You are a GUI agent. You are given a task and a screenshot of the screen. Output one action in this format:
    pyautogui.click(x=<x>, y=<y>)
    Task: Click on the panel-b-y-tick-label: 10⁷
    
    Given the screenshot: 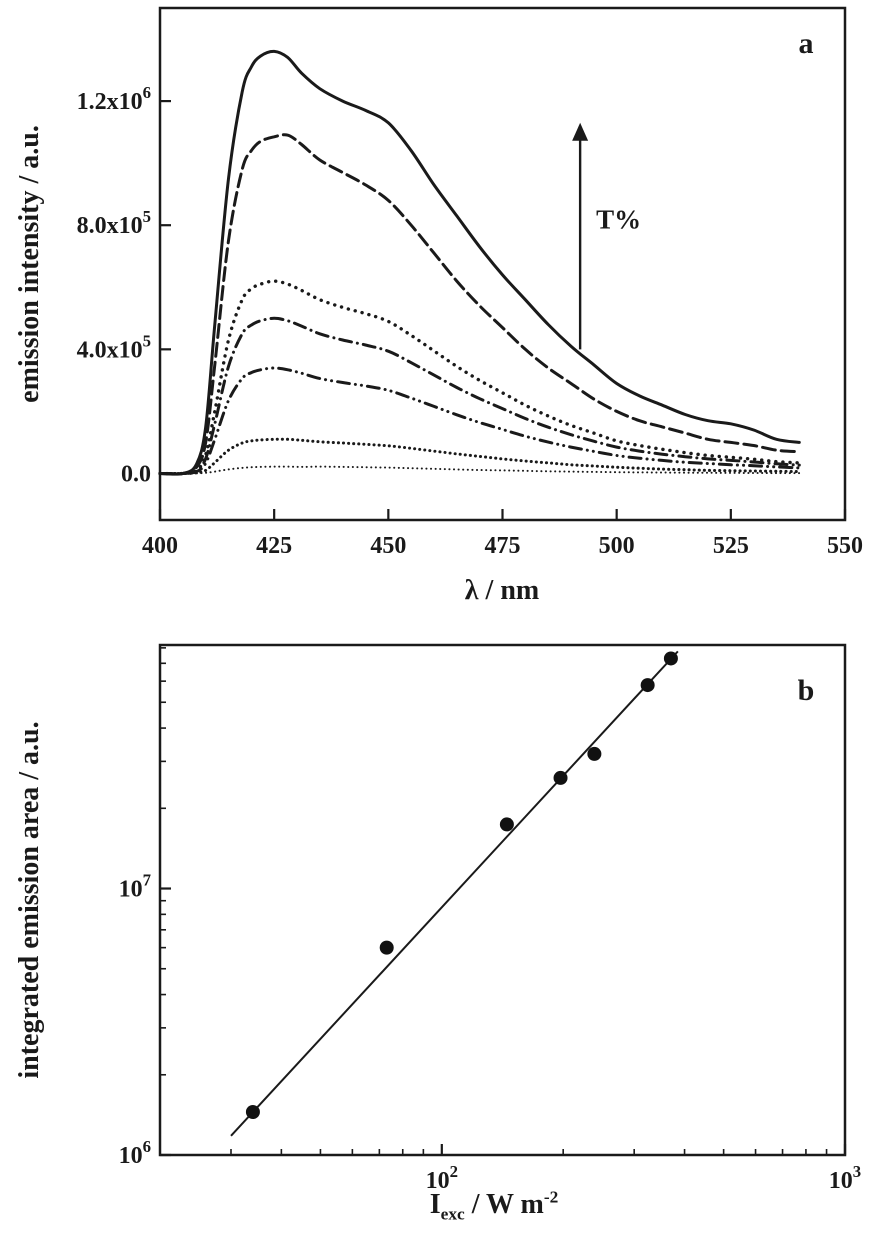 What is the action you would take?
    pyautogui.click(x=135, y=887)
    